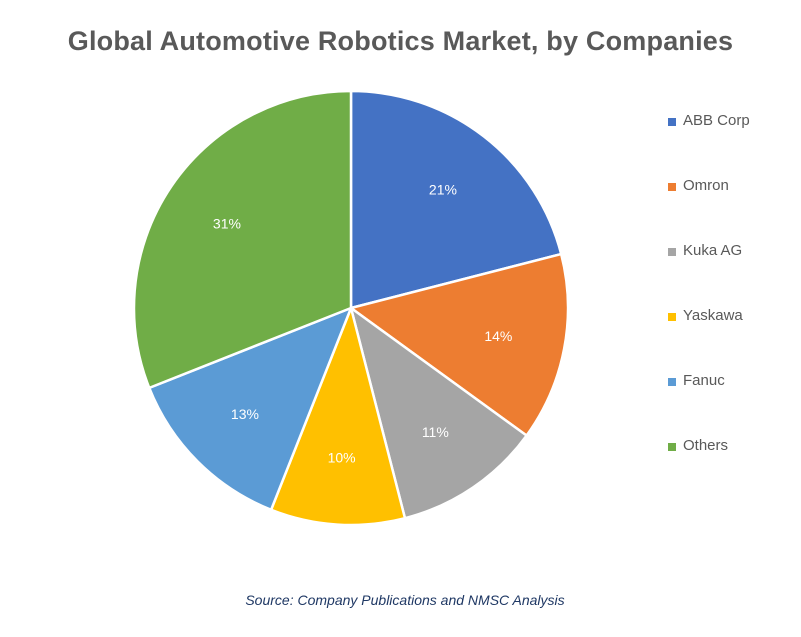 The height and width of the screenshot is (637, 801). I want to click on pie-slice-omron, so click(459, 344).